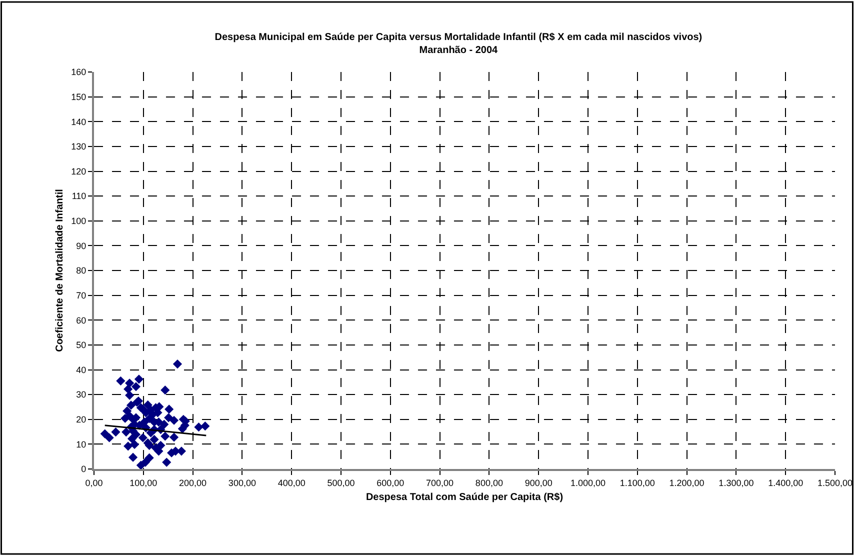  What do you see at coordinates (81, 295) in the screenshot?
I see `y-tick-label: 70` at bounding box center [81, 295].